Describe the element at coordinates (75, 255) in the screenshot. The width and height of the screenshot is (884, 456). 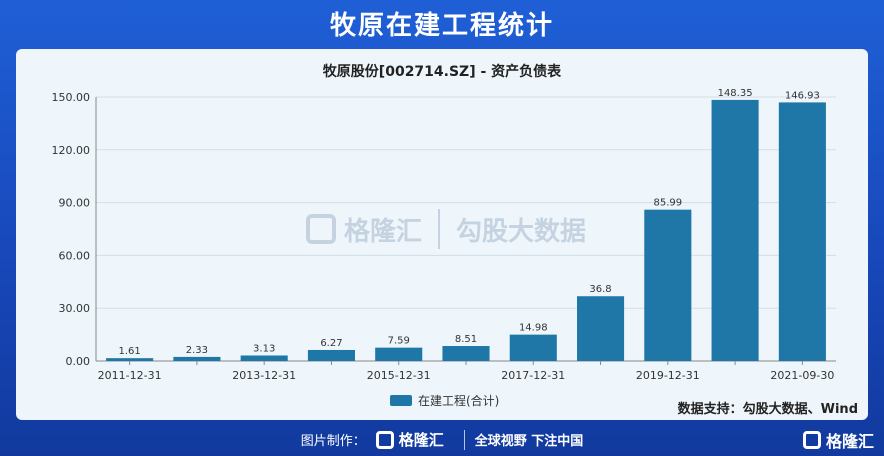
I see `y-tick-label: 60.00` at that location.